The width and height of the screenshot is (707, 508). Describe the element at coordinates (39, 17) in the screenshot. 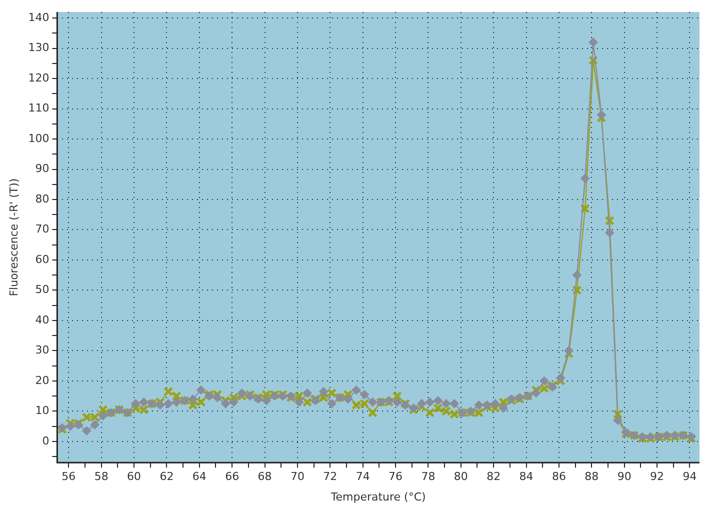

I see `y-tick-label: 140` at that location.